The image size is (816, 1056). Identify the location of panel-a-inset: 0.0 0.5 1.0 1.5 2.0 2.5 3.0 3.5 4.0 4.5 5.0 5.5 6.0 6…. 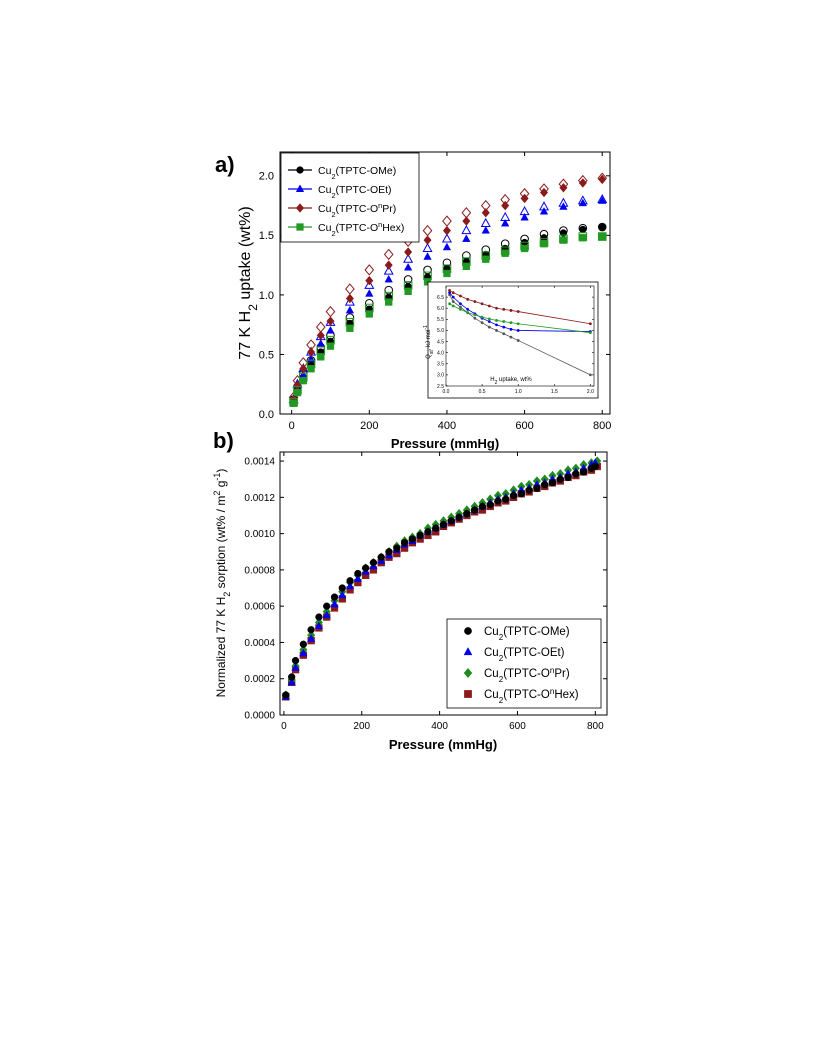
(511, 340).